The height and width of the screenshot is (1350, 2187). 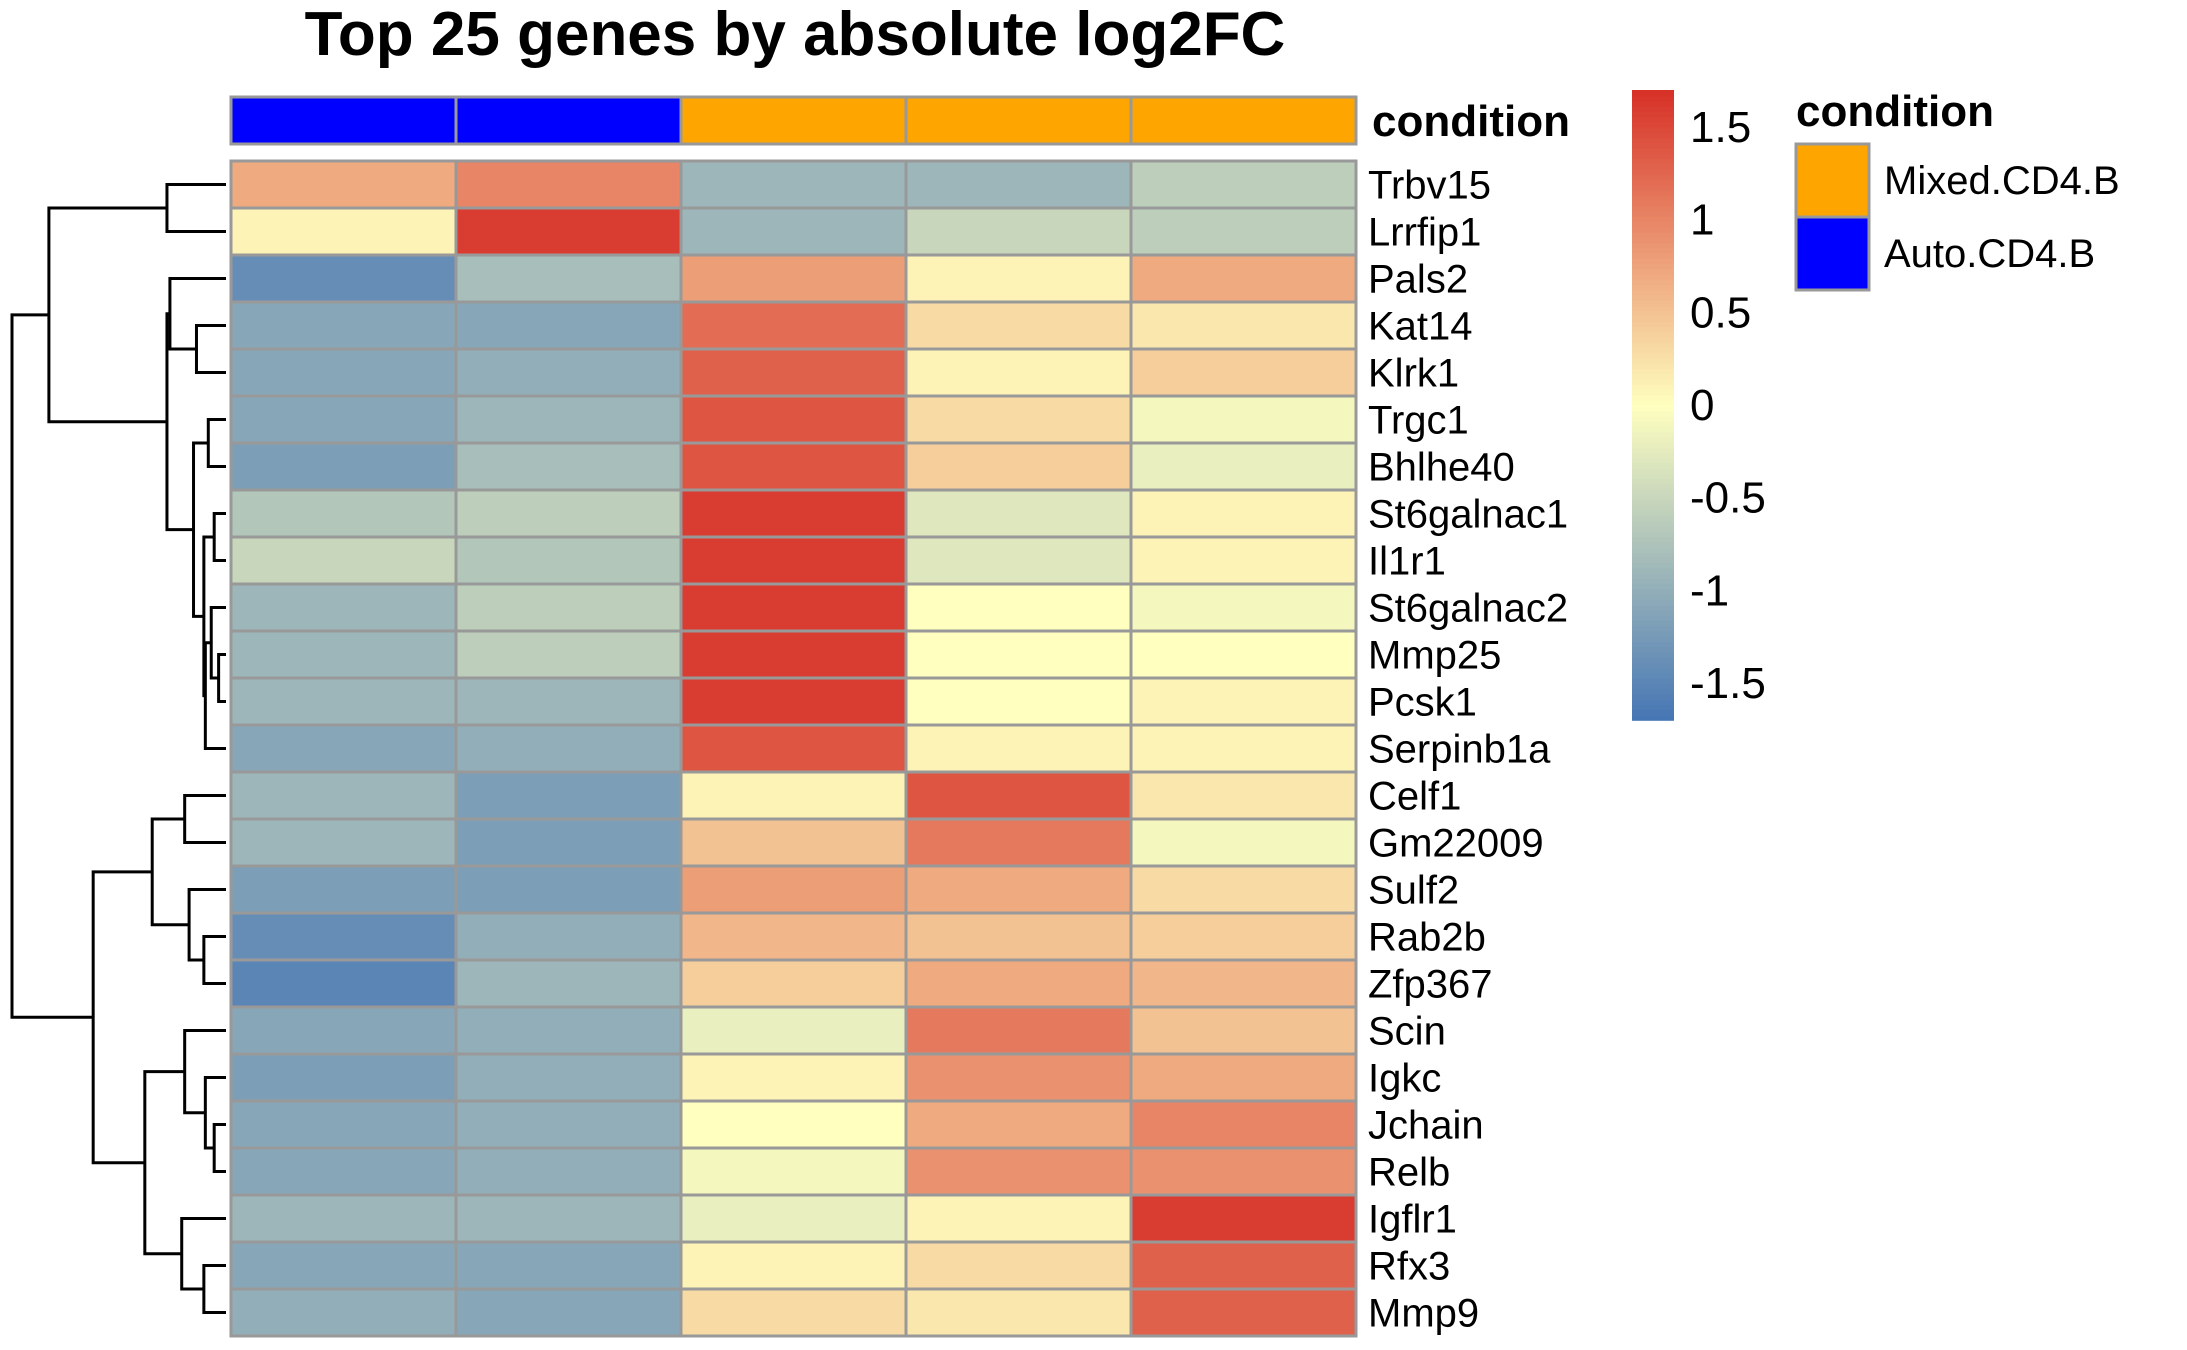 I want to click on row-label: Mmp9, so click(x=1423, y=1314).